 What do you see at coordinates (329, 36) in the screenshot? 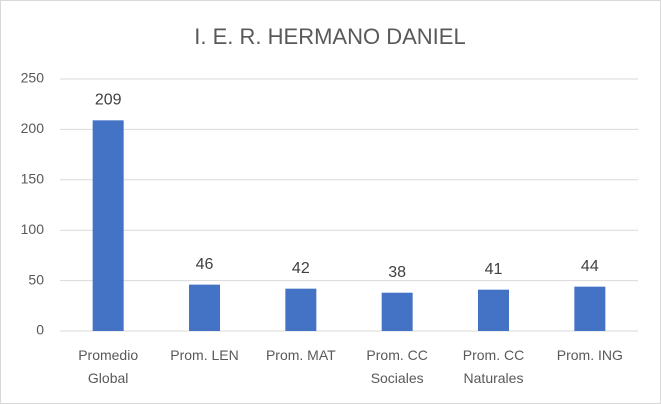
I see `chart-title: I. E. R. HERMANO DANIEL` at bounding box center [329, 36].